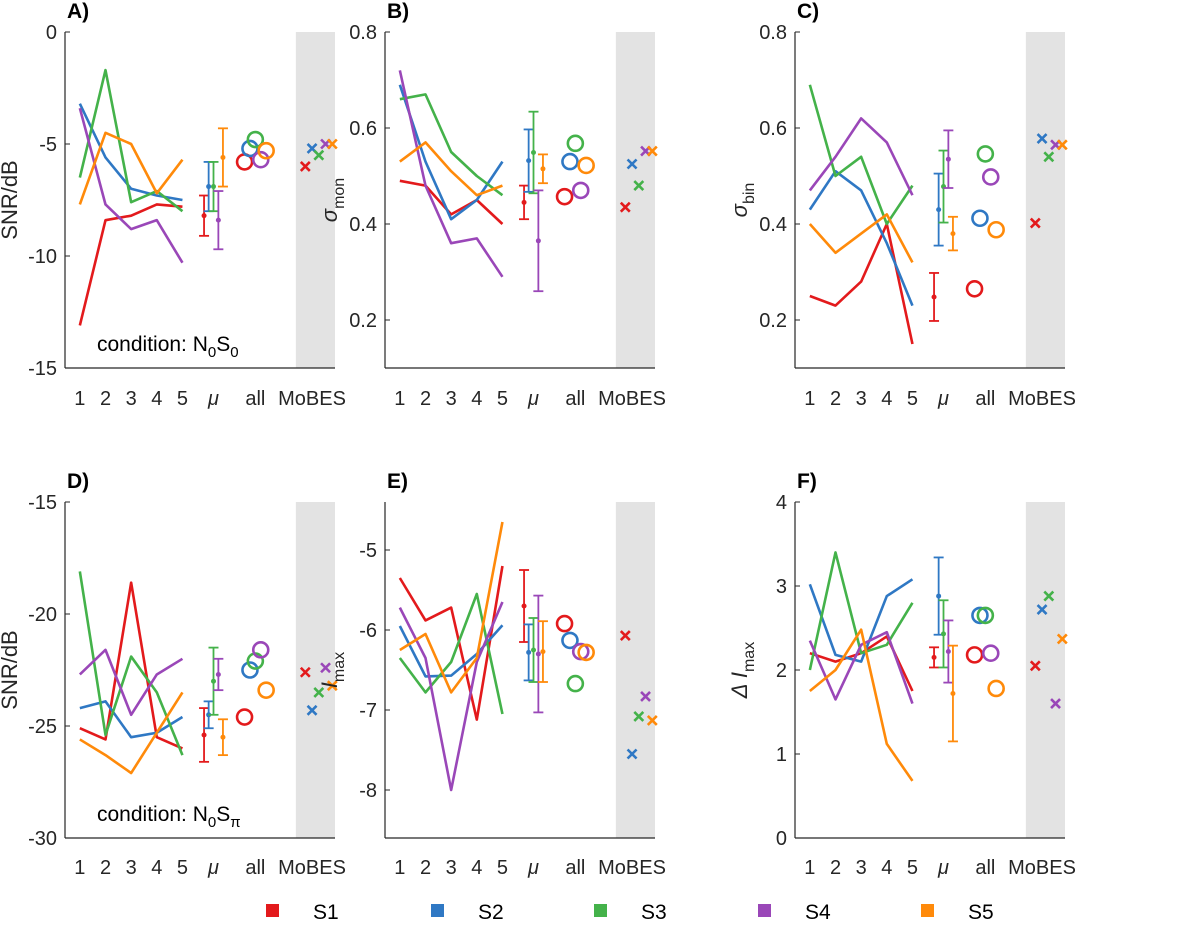 The height and width of the screenshot is (927, 1200). I want to click on panel-label: D), so click(78, 481).